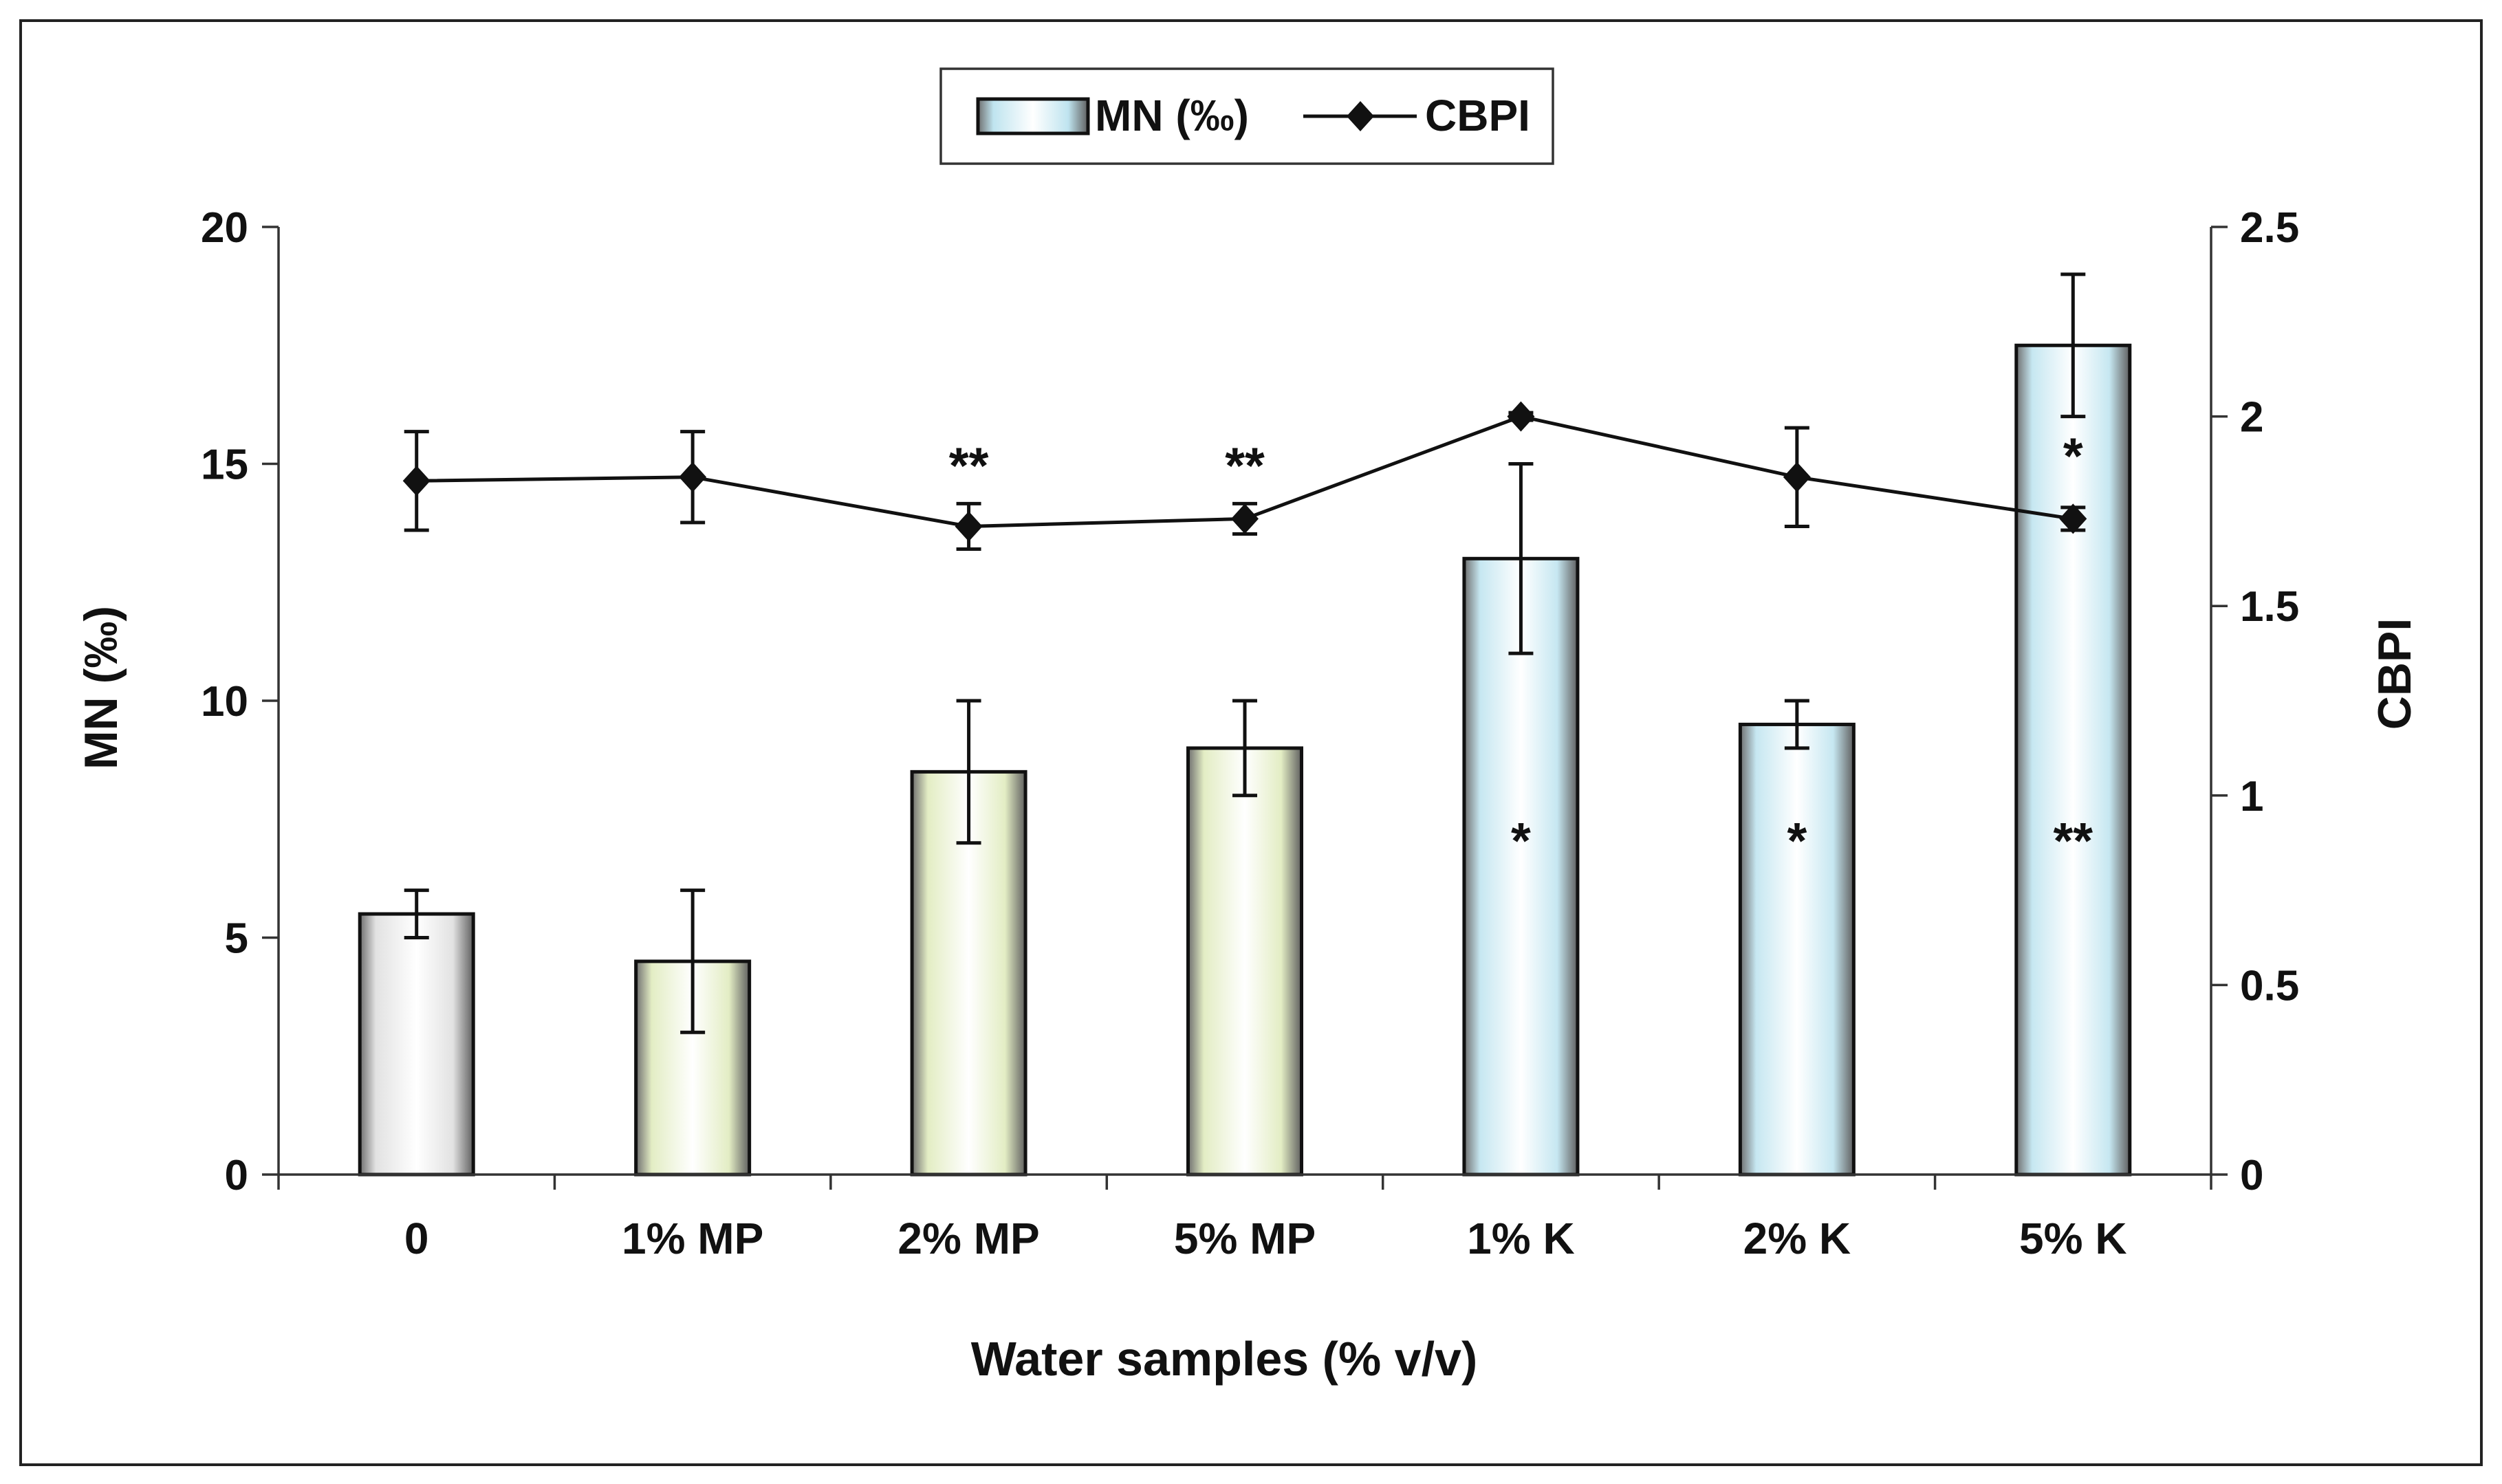 This screenshot has height=1484, width=2502. What do you see at coordinates (236, 1176) in the screenshot?
I see `y-tick-label: 0` at bounding box center [236, 1176].